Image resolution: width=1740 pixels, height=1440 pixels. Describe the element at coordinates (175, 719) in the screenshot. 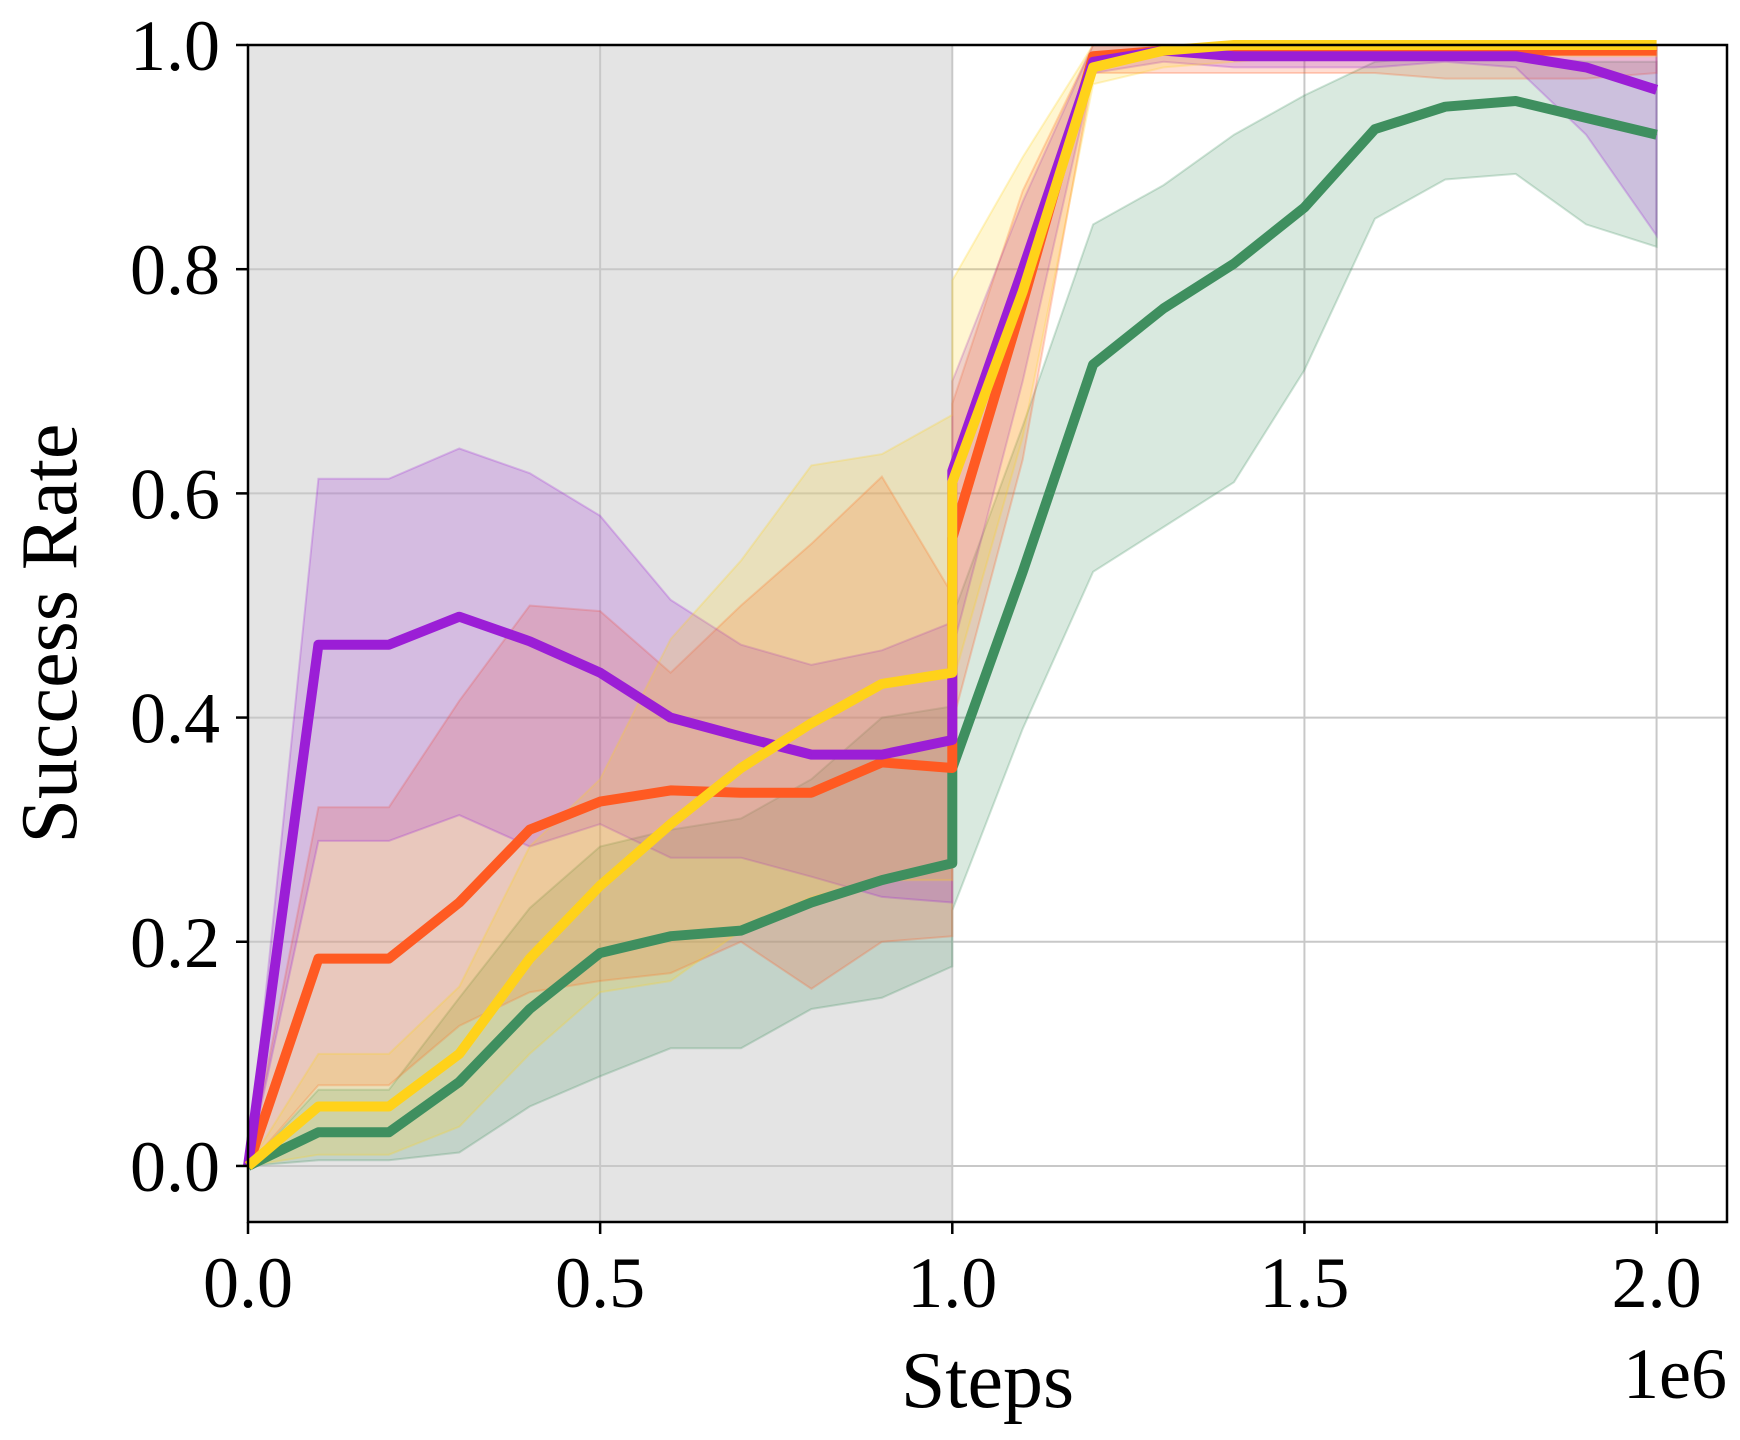

I see `y-tick-label-2: 0.4` at that location.